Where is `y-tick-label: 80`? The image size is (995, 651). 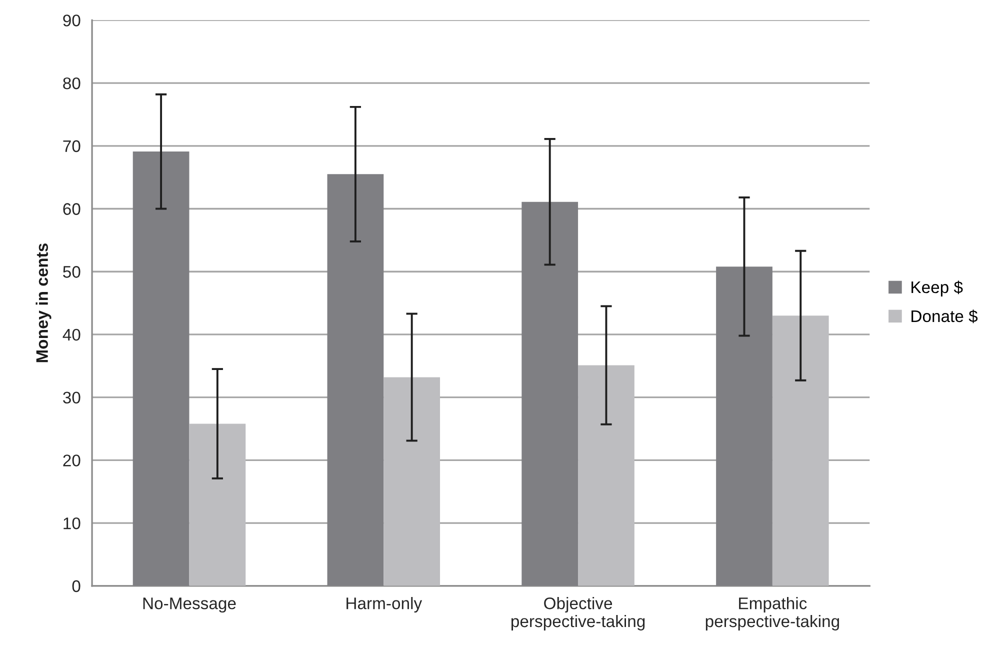 y-tick-label: 80 is located at coordinates (71, 83).